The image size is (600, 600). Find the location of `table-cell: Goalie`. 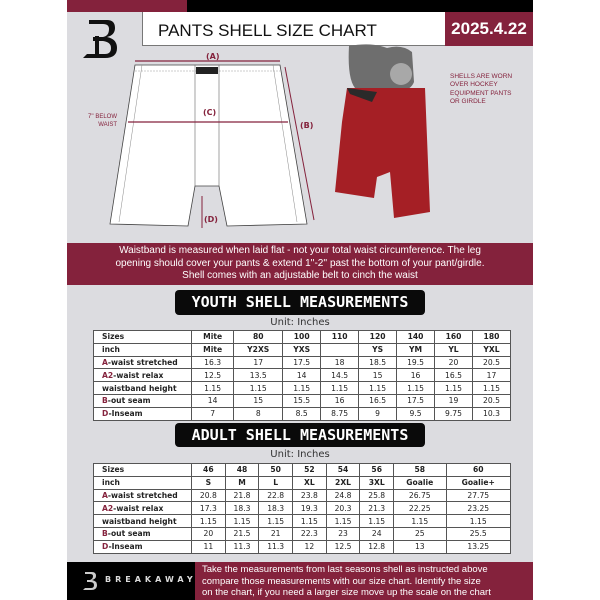

table-cell: Goalie is located at coordinates (420, 482).